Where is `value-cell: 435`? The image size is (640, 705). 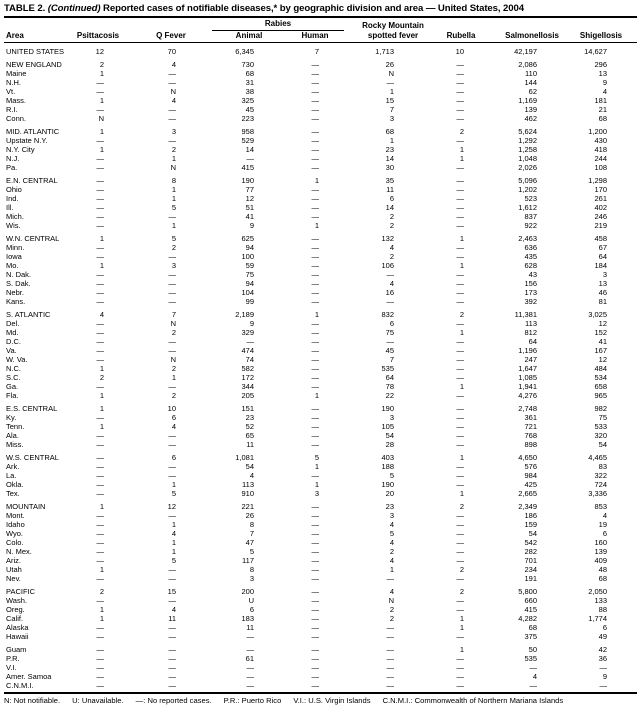
value-cell: 435 is located at coordinates (531, 256).